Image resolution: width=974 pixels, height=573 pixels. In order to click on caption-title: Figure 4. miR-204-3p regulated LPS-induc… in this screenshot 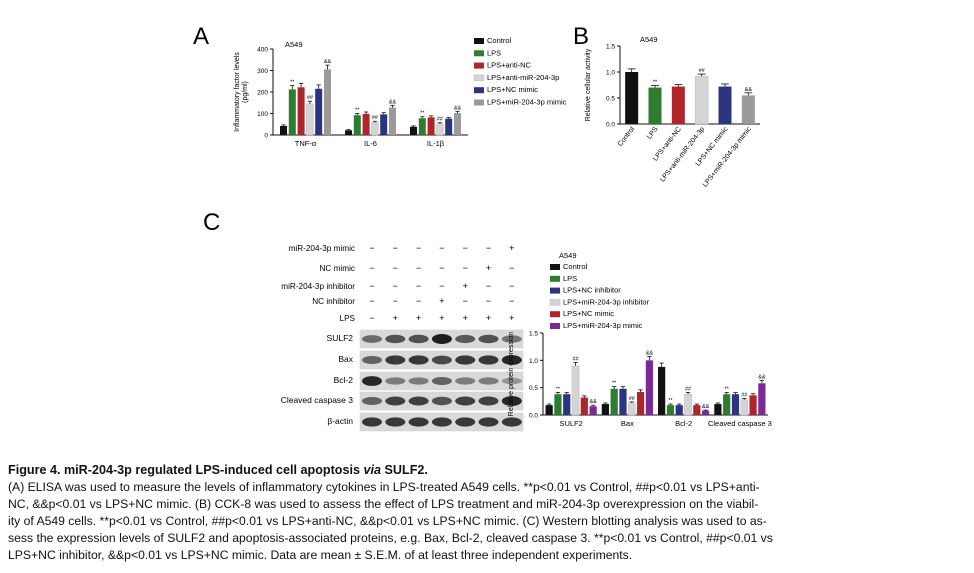, I will do `click(218, 470)`.